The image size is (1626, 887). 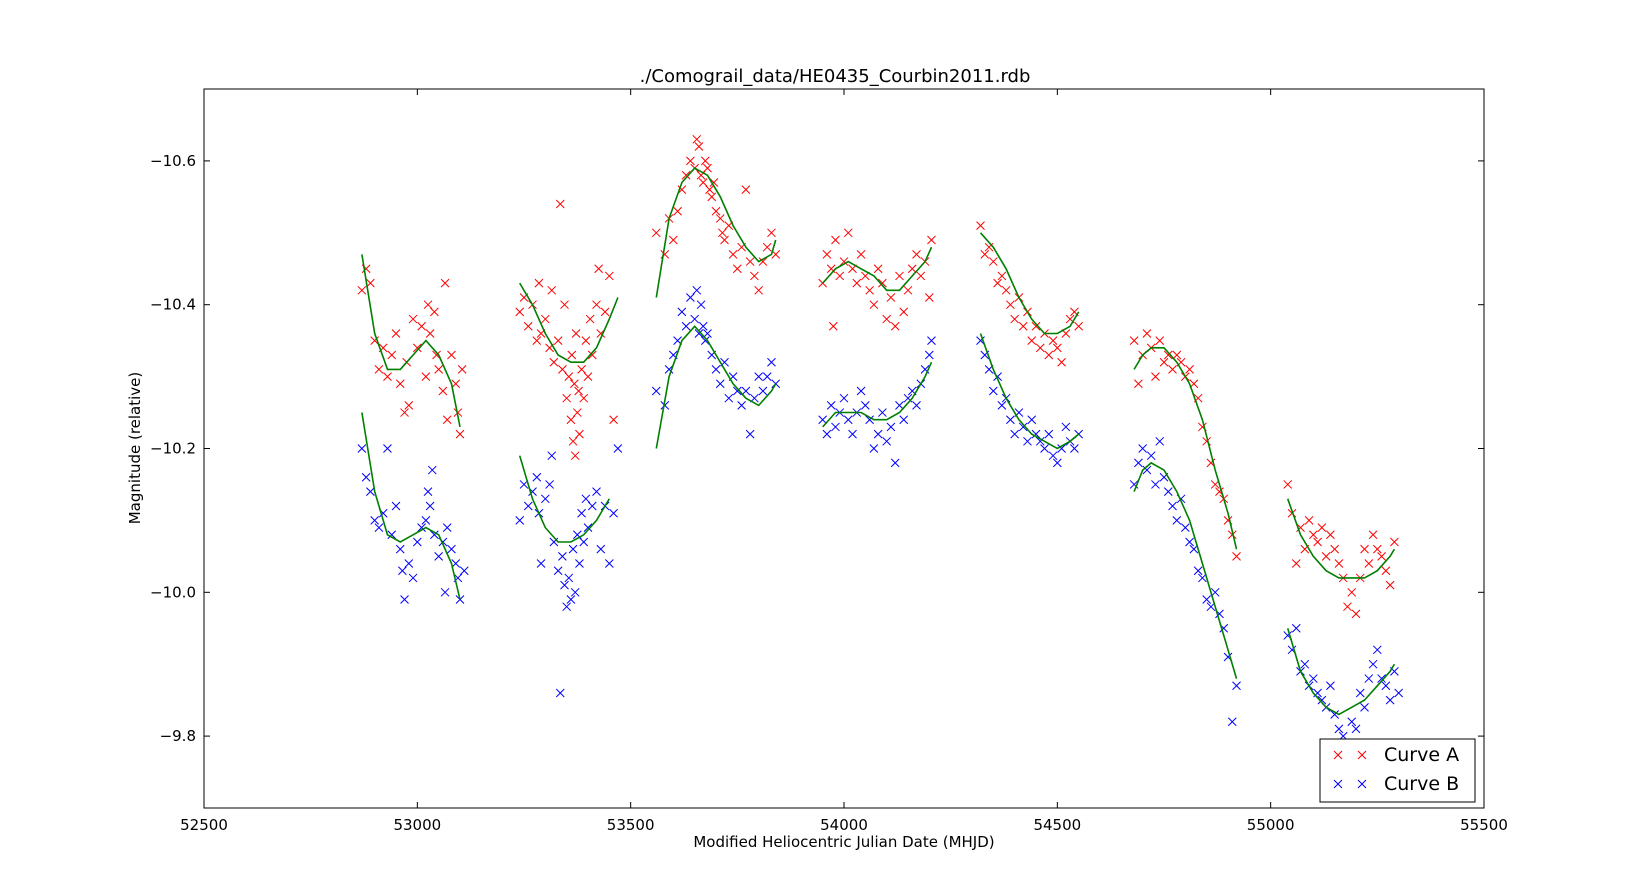 I want to click on y-axis-label: Magnitude (relative), so click(x=135, y=448).